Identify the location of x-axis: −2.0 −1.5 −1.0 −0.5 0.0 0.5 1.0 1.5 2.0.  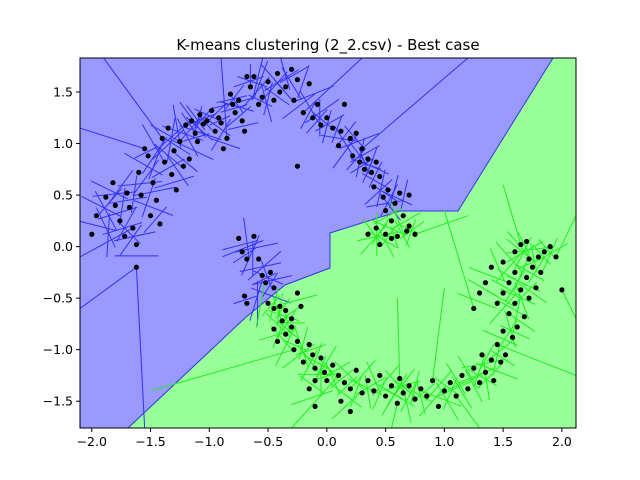
(324, 438).